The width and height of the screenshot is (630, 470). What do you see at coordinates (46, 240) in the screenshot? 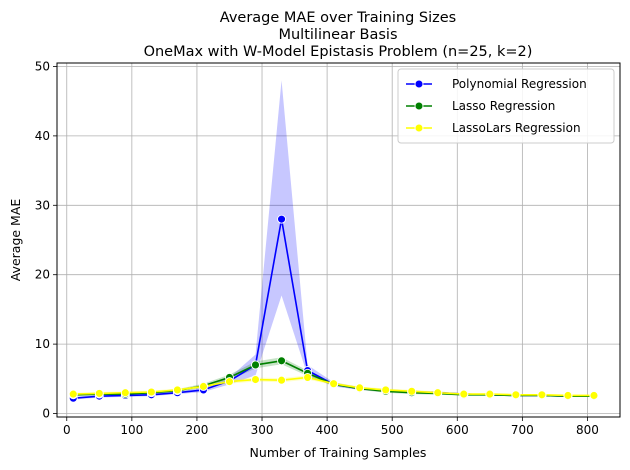
I see `y-axis-ticks: 0 10 20 30 40 50` at bounding box center [46, 240].